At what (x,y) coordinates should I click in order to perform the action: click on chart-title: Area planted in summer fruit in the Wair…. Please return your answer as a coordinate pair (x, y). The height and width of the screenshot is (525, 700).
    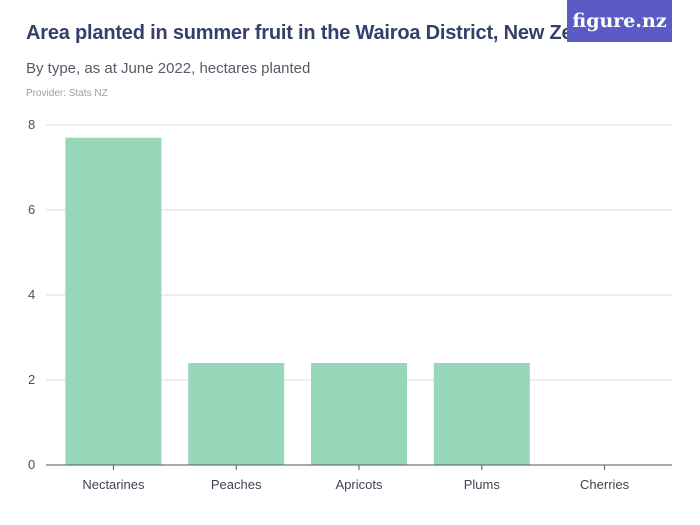
    Looking at the image, I should click on (325, 33).